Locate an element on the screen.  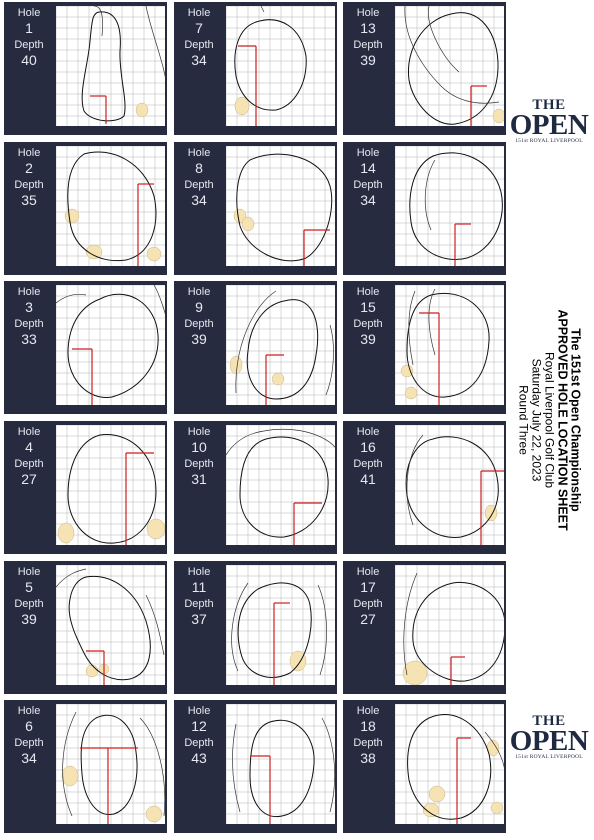
depth-value: 41 is located at coordinates (368, 479).